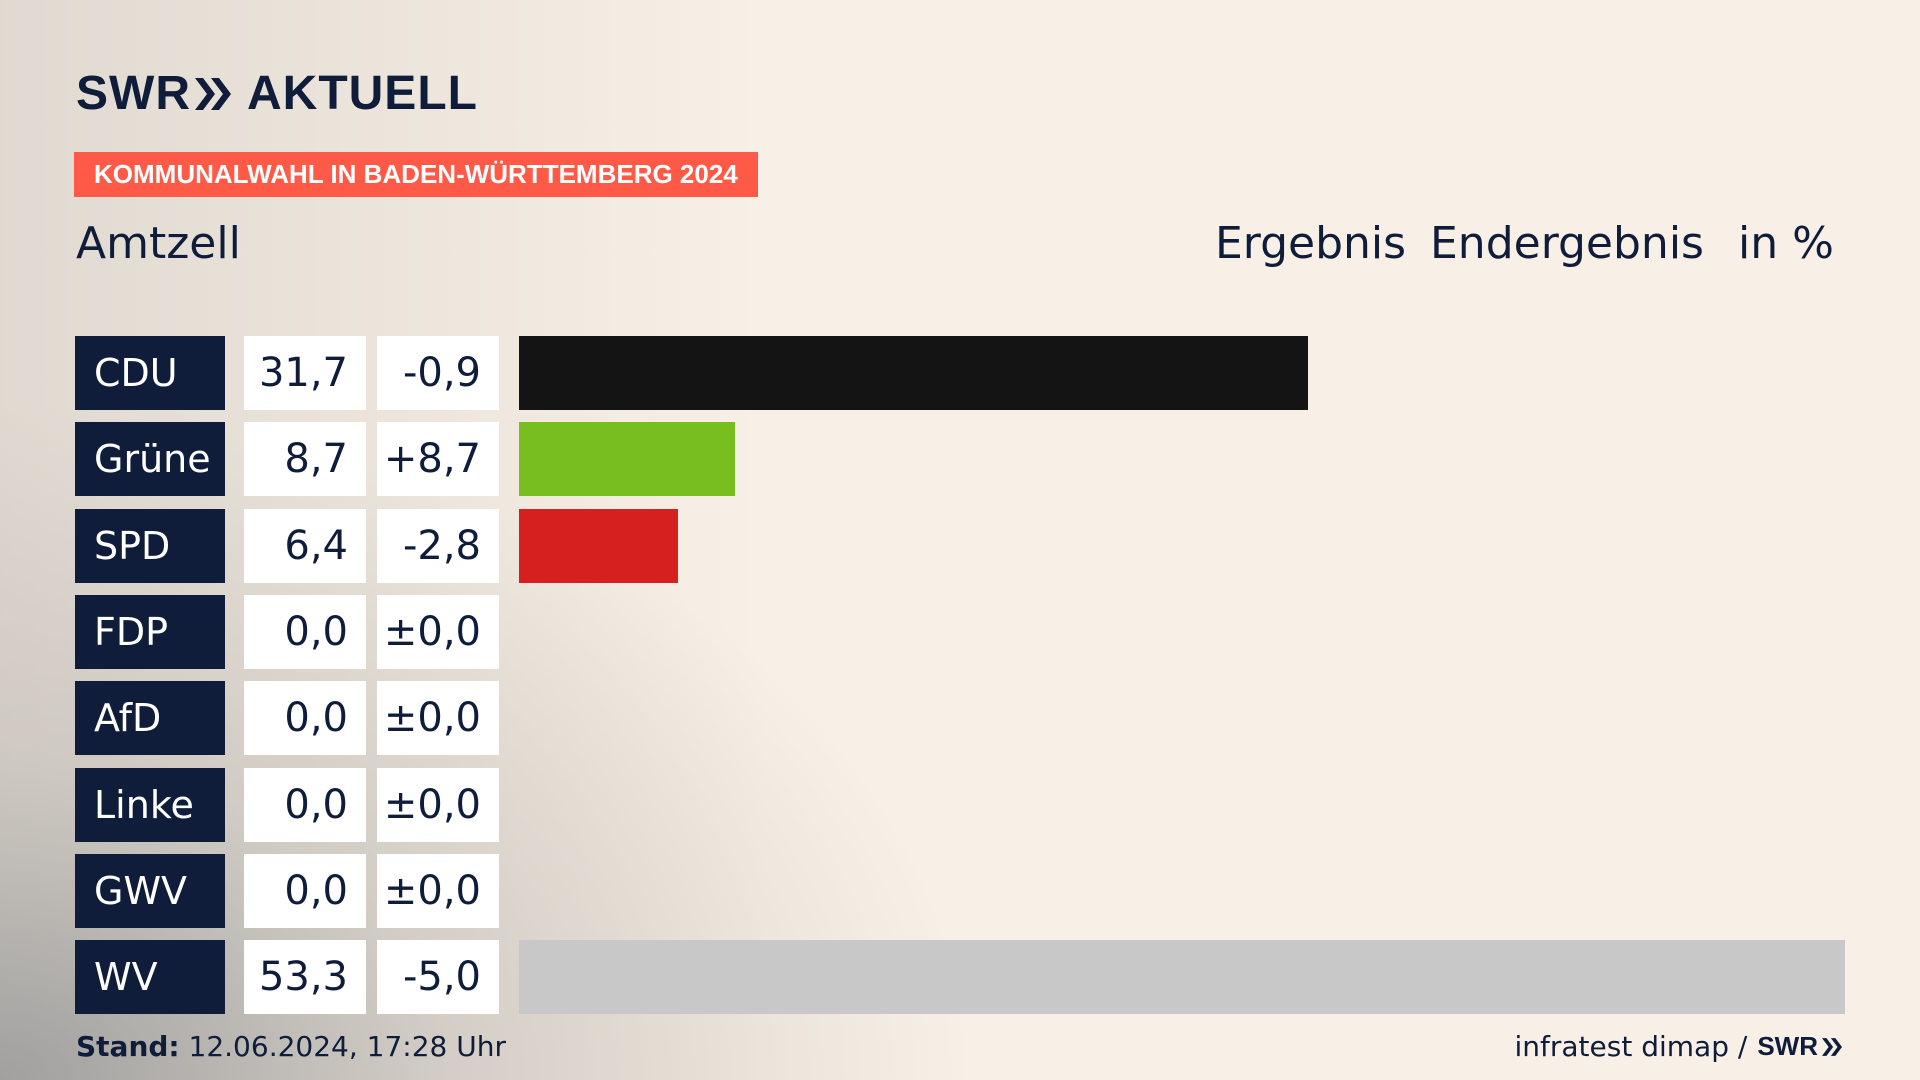 The image size is (1920, 1080). What do you see at coordinates (128, 1046) in the screenshot?
I see `stand-label: Stand:` at bounding box center [128, 1046].